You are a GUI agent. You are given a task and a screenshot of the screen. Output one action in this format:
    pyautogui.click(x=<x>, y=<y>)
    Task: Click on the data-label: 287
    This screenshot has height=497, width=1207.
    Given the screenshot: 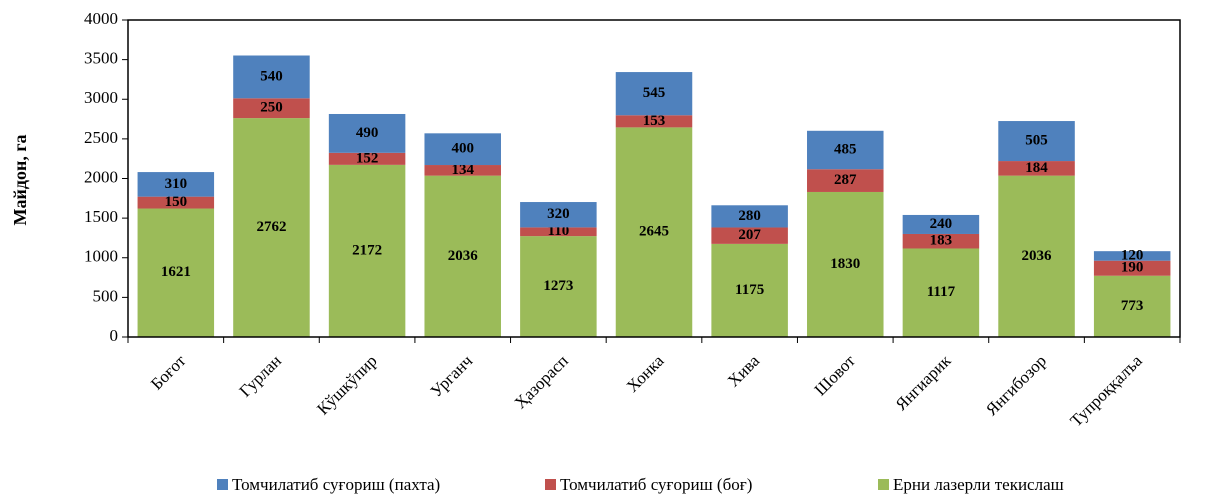 What is the action you would take?
    pyautogui.click(x=845, y=180)
    